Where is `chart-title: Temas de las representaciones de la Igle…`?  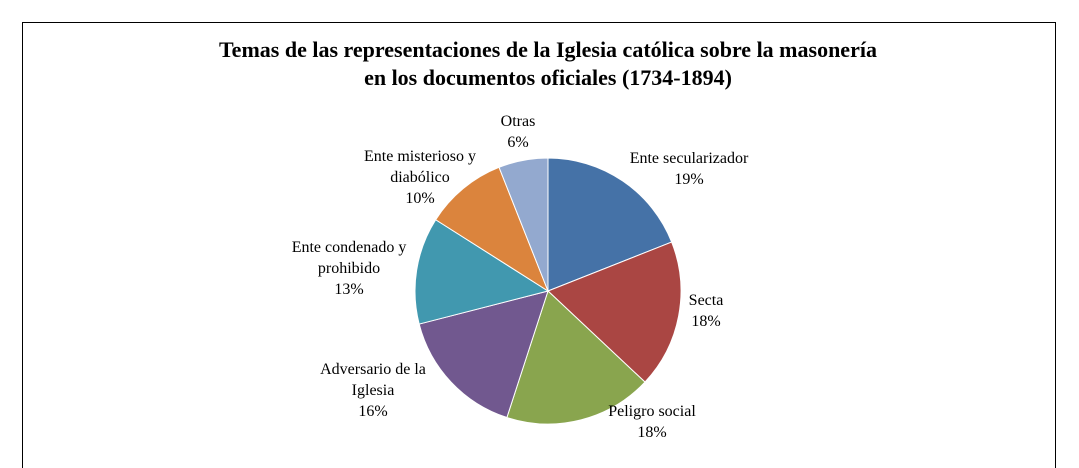
chart-title: Temas de las representaciones de la Igle… is located at coordinates (548, 63).